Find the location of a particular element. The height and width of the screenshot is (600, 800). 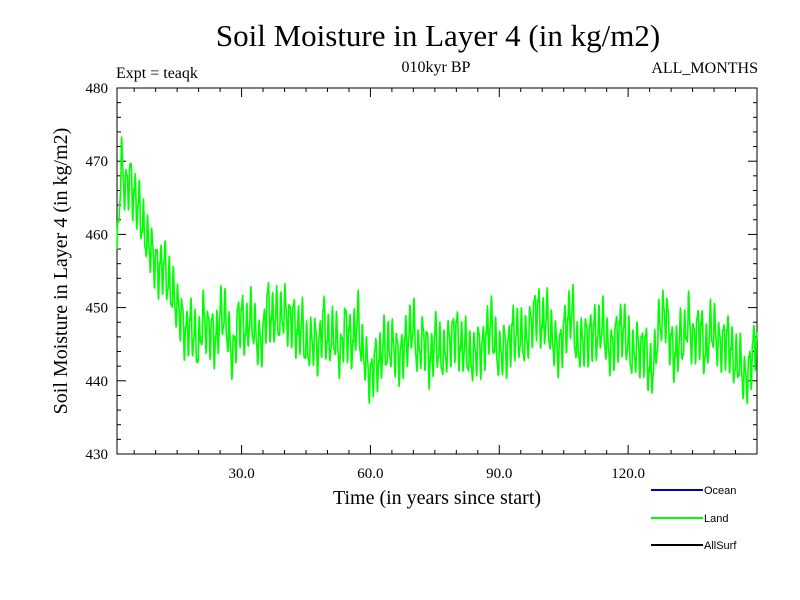

x-tick-label-90: 90.0 is located at coordinates (499, 474).